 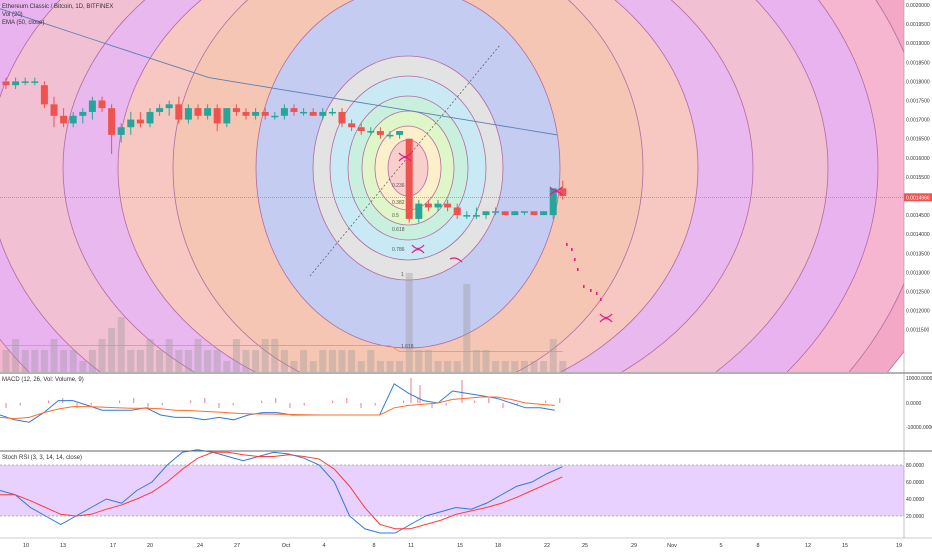 I want to click on ema-legend: EMA (50, close), so click(x=23, y=23).